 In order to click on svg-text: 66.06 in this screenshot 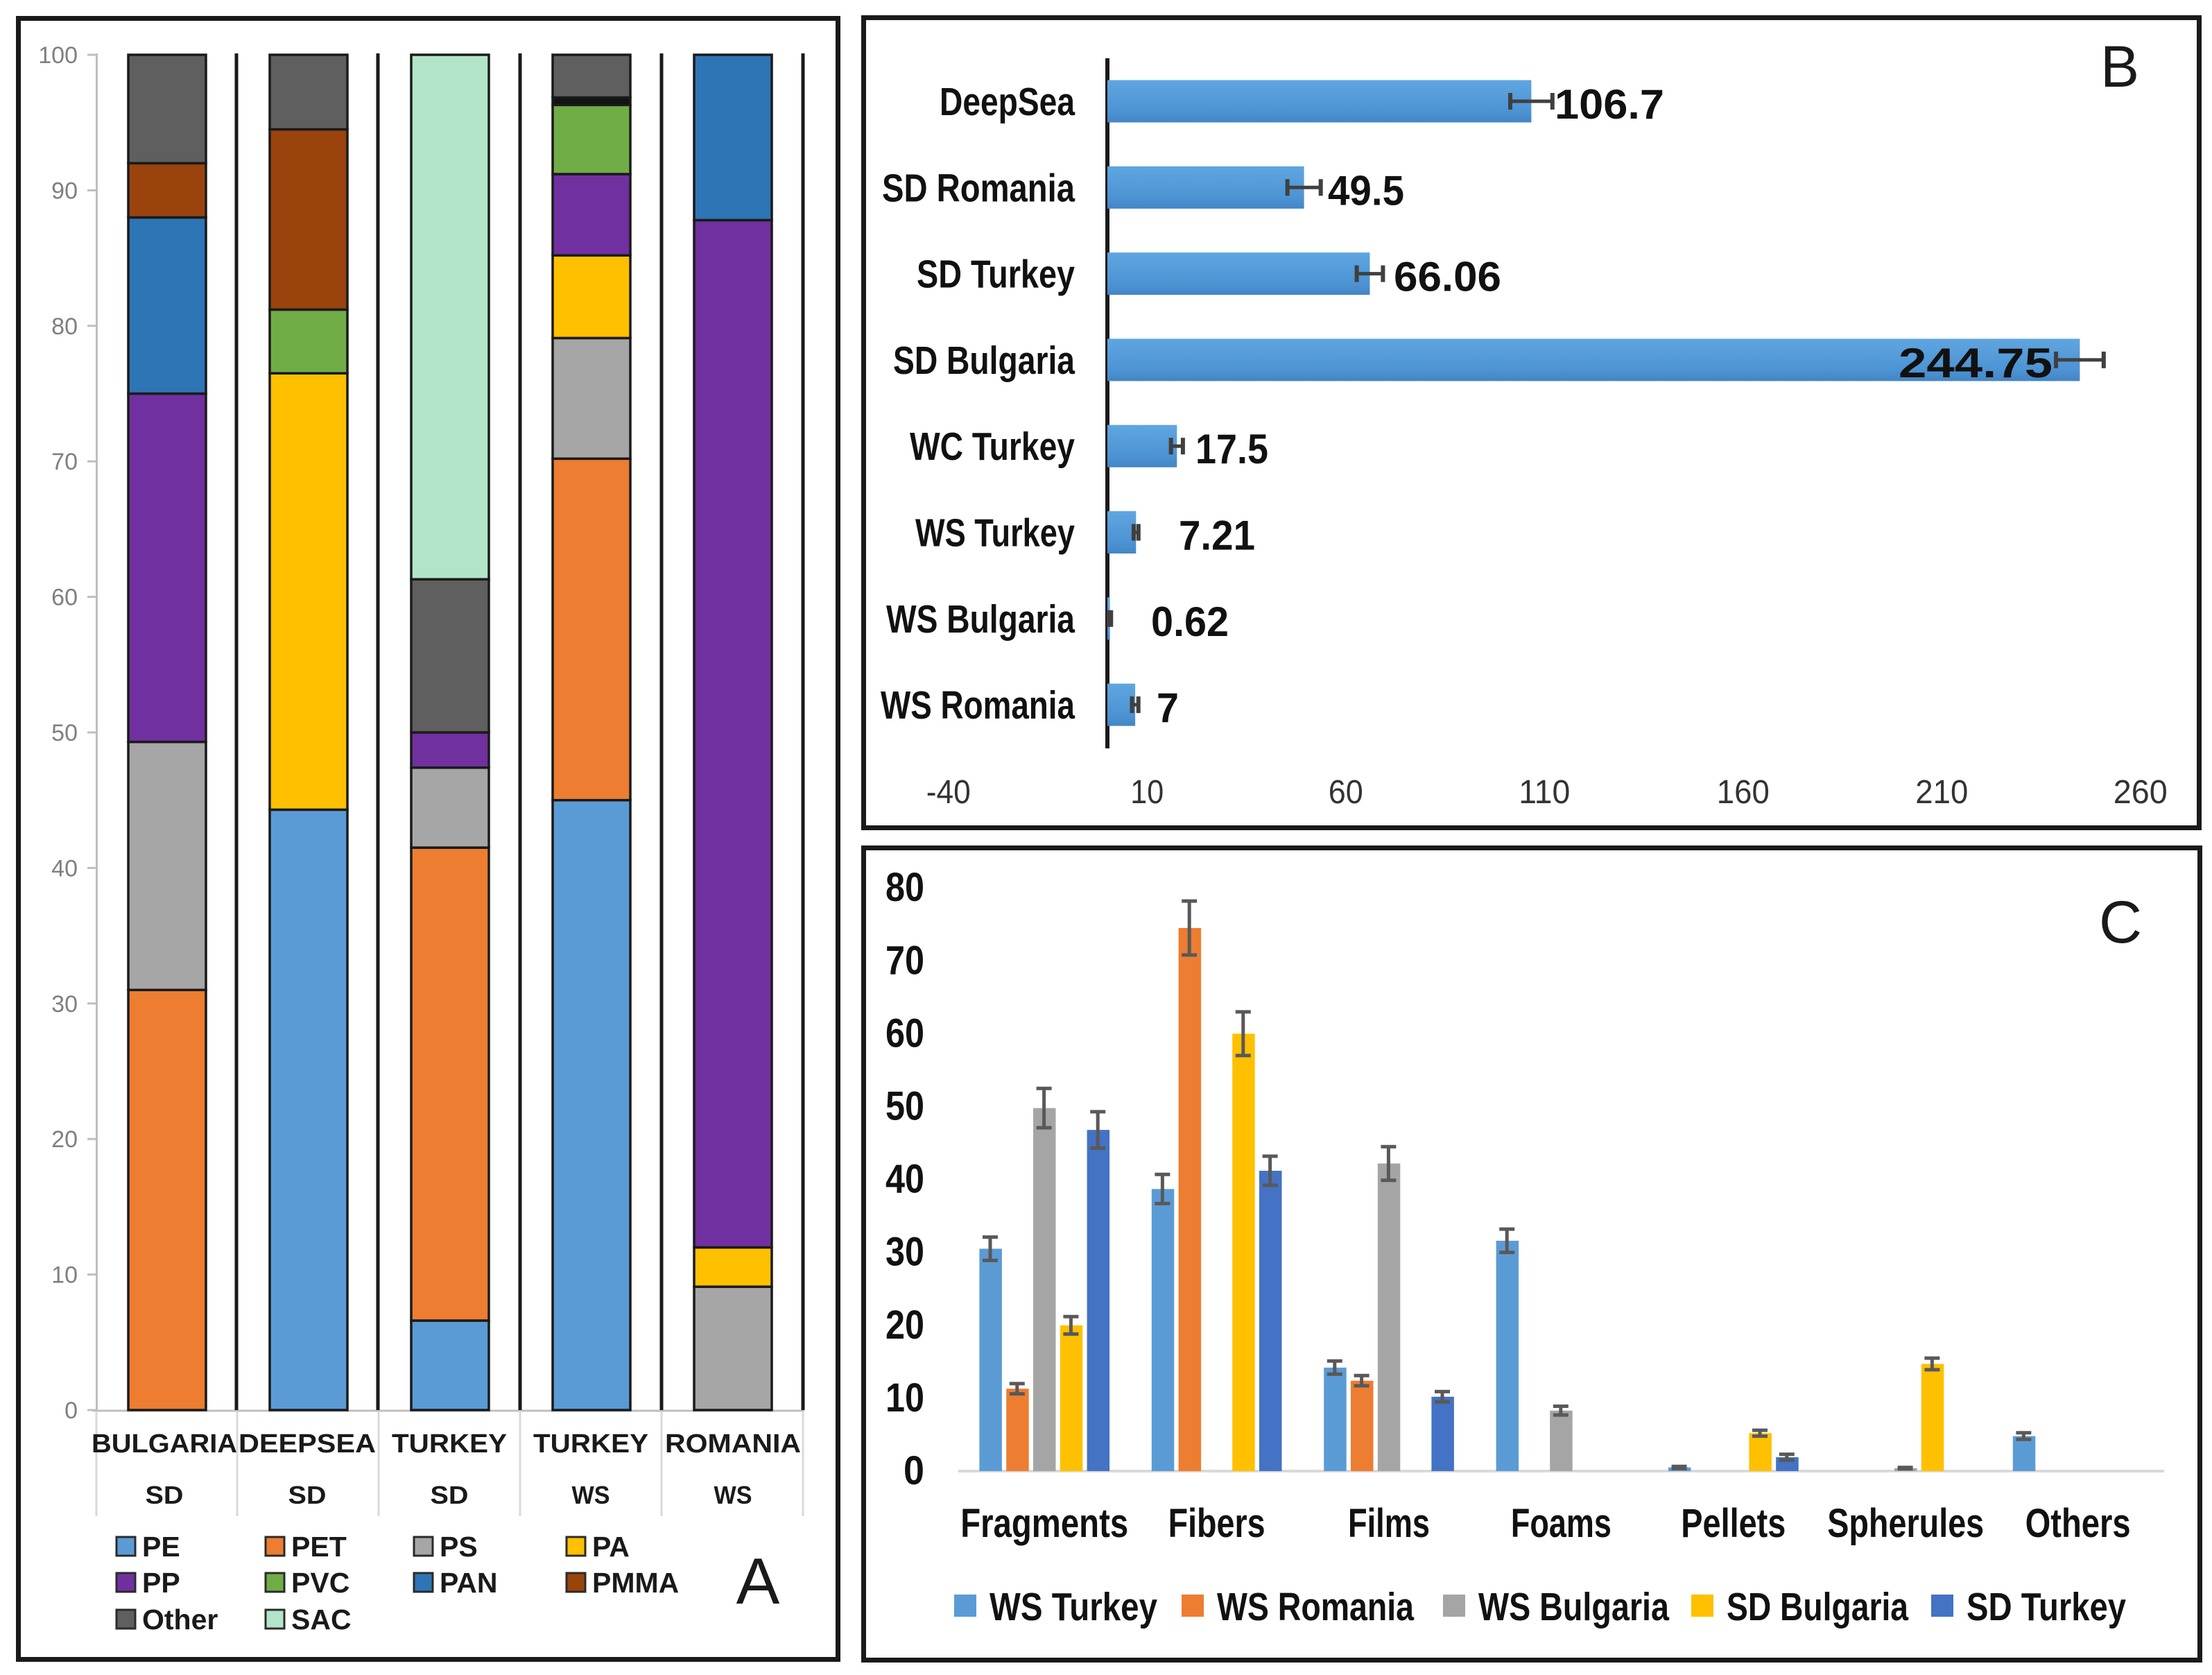, I will do `click(1447, 277)`.